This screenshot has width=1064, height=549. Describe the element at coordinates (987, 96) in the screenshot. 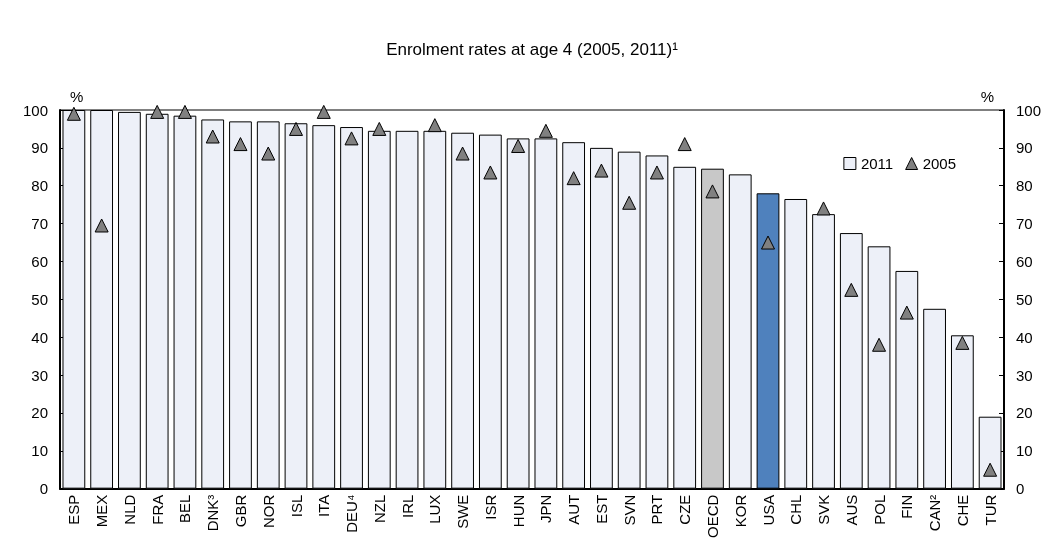

I see `y2-axis-title: %` at that location.